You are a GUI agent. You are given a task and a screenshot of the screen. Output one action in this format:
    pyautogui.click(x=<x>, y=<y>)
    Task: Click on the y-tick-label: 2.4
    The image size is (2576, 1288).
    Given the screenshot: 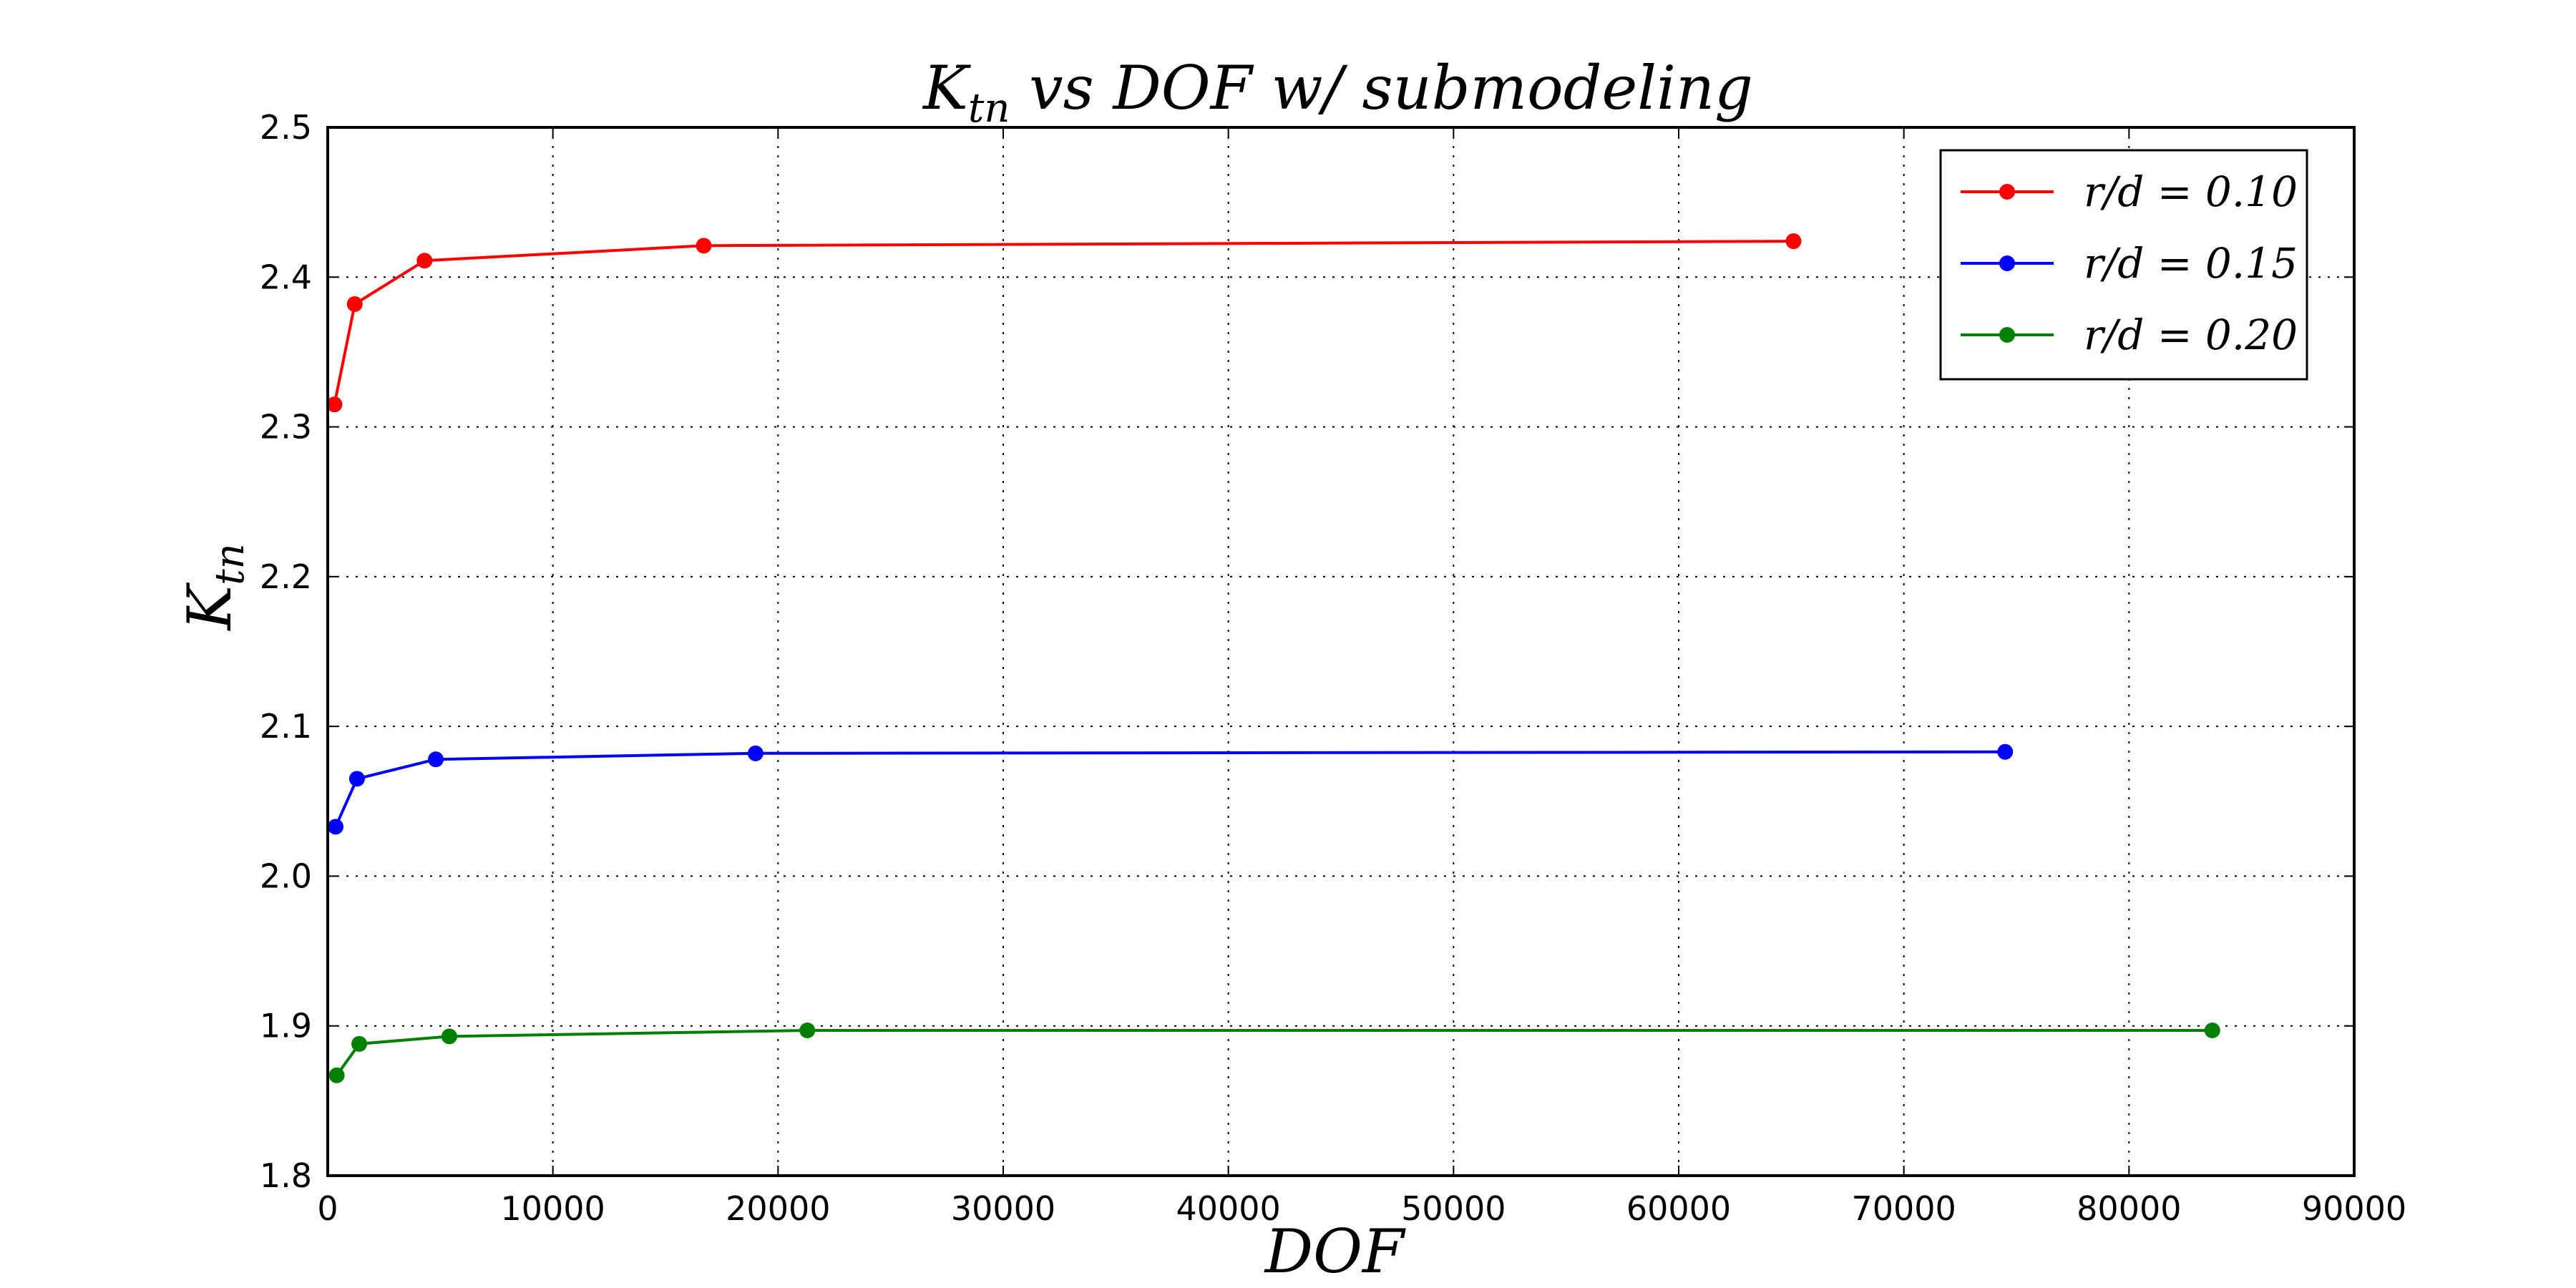 What is the action you would take?
    pyautogui.click(x=286, y=277)
    